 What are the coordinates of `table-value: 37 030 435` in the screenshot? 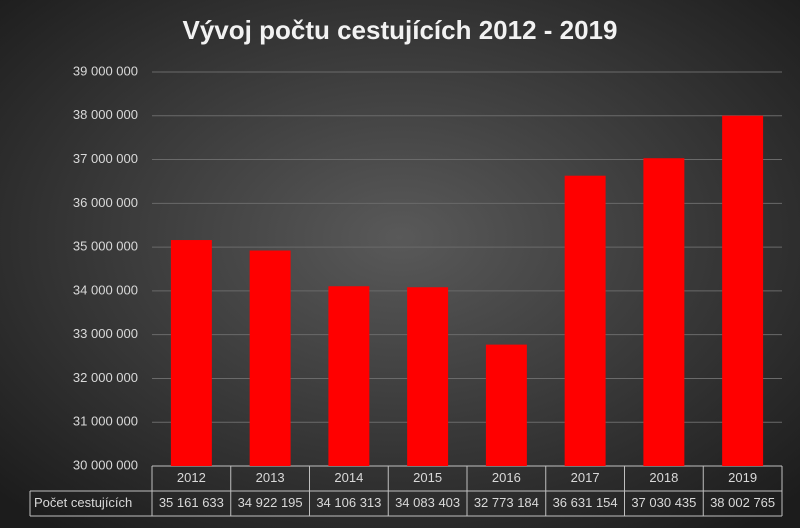 It's located at (663, 502).